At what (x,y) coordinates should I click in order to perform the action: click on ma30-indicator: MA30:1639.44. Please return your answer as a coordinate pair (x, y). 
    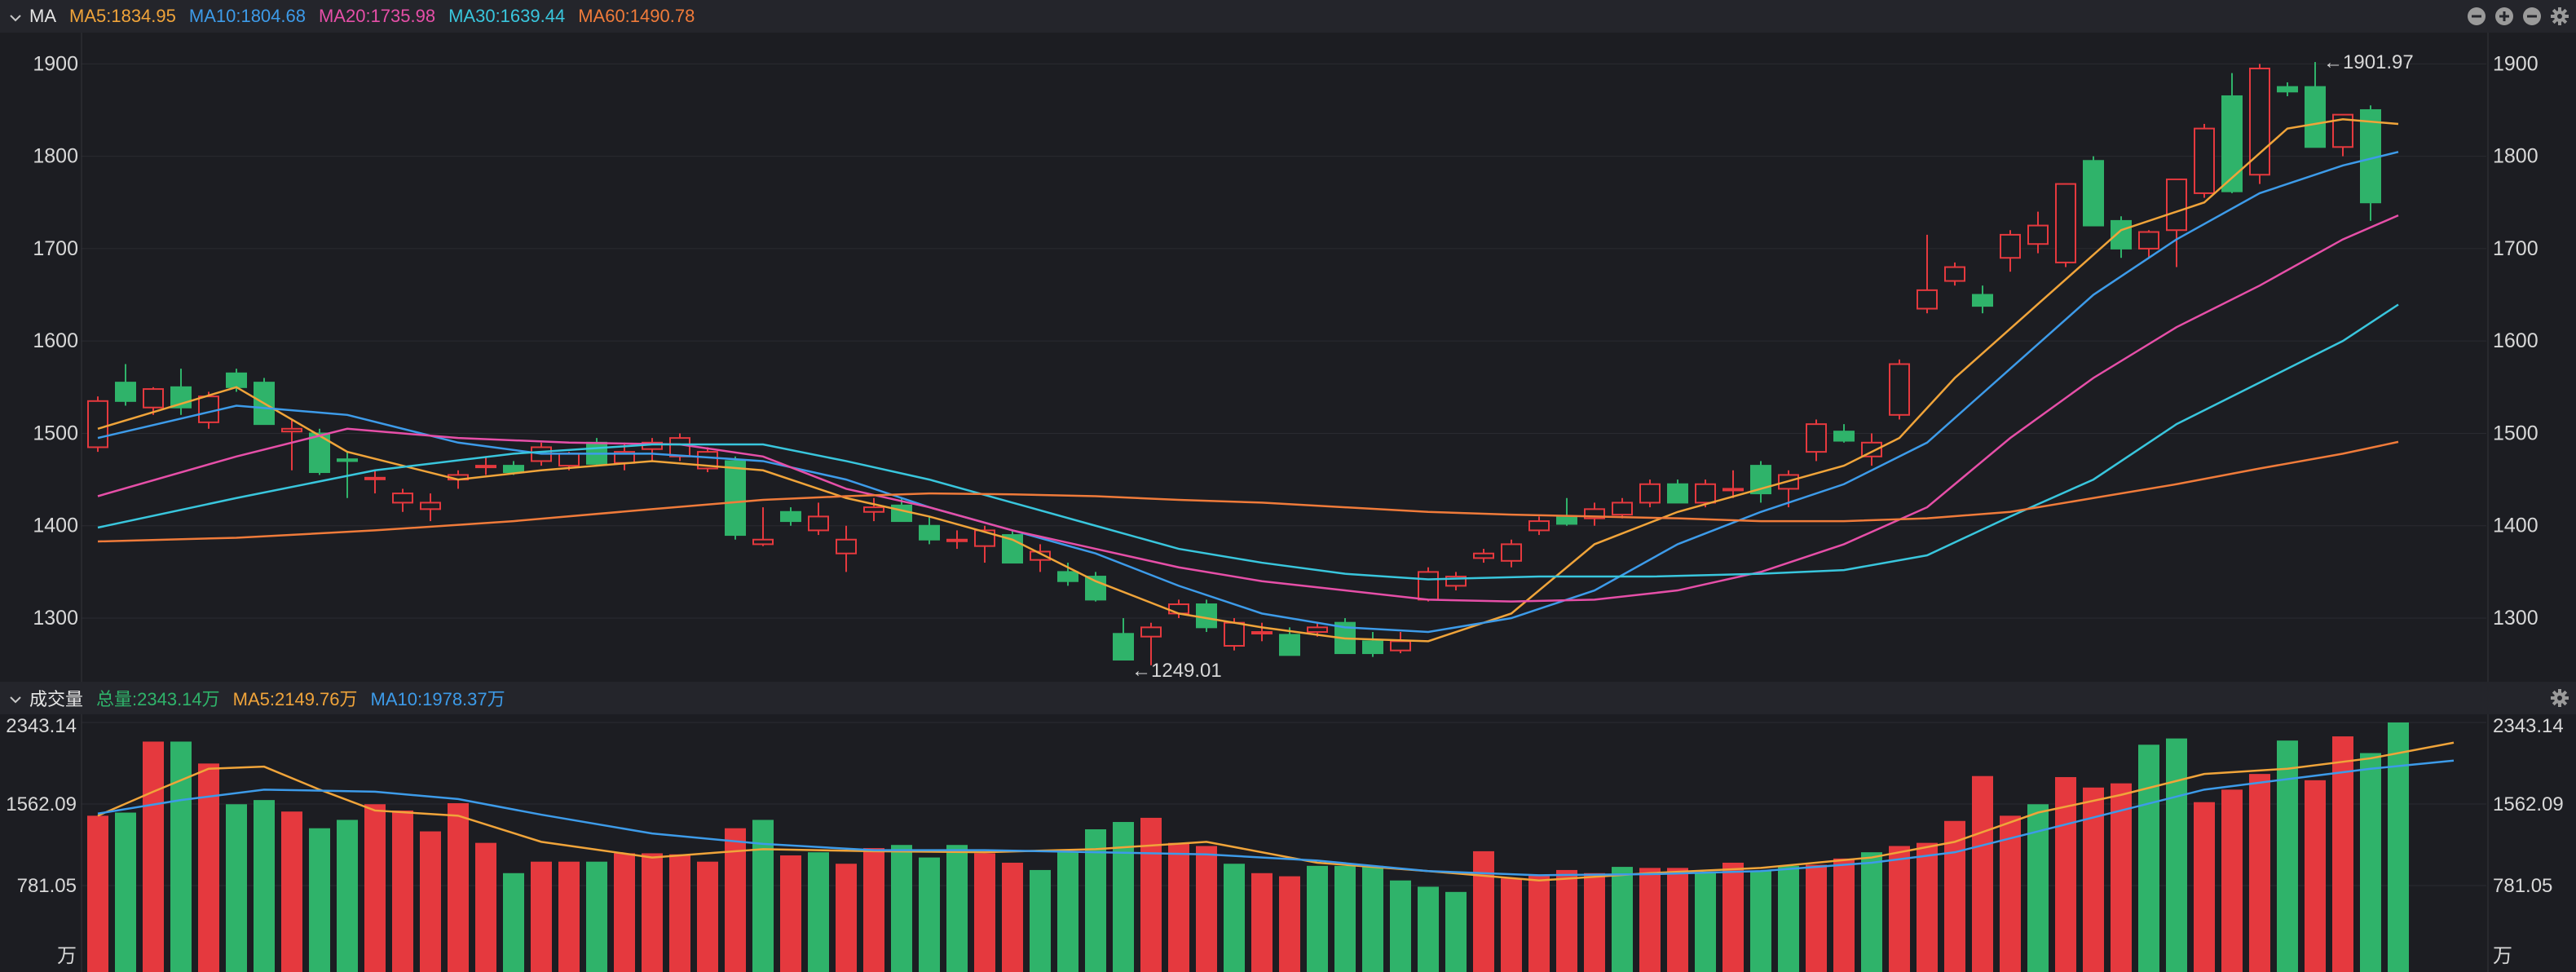
    Looking at the image, I should click on (507, 16).